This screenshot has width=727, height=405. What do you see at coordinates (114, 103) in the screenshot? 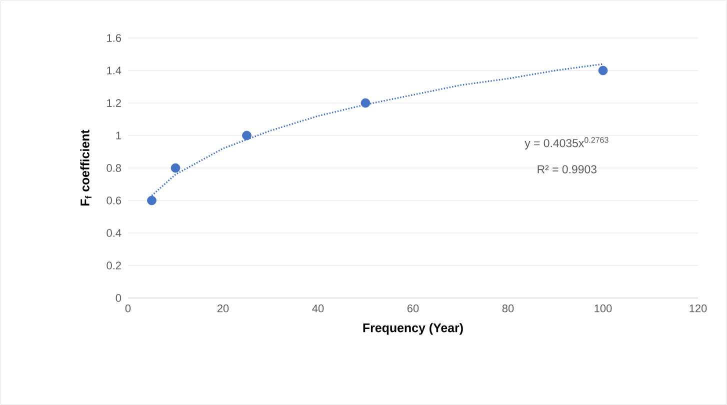
I see `y-tick-label: 1.2` at bounding box center [114, 103].